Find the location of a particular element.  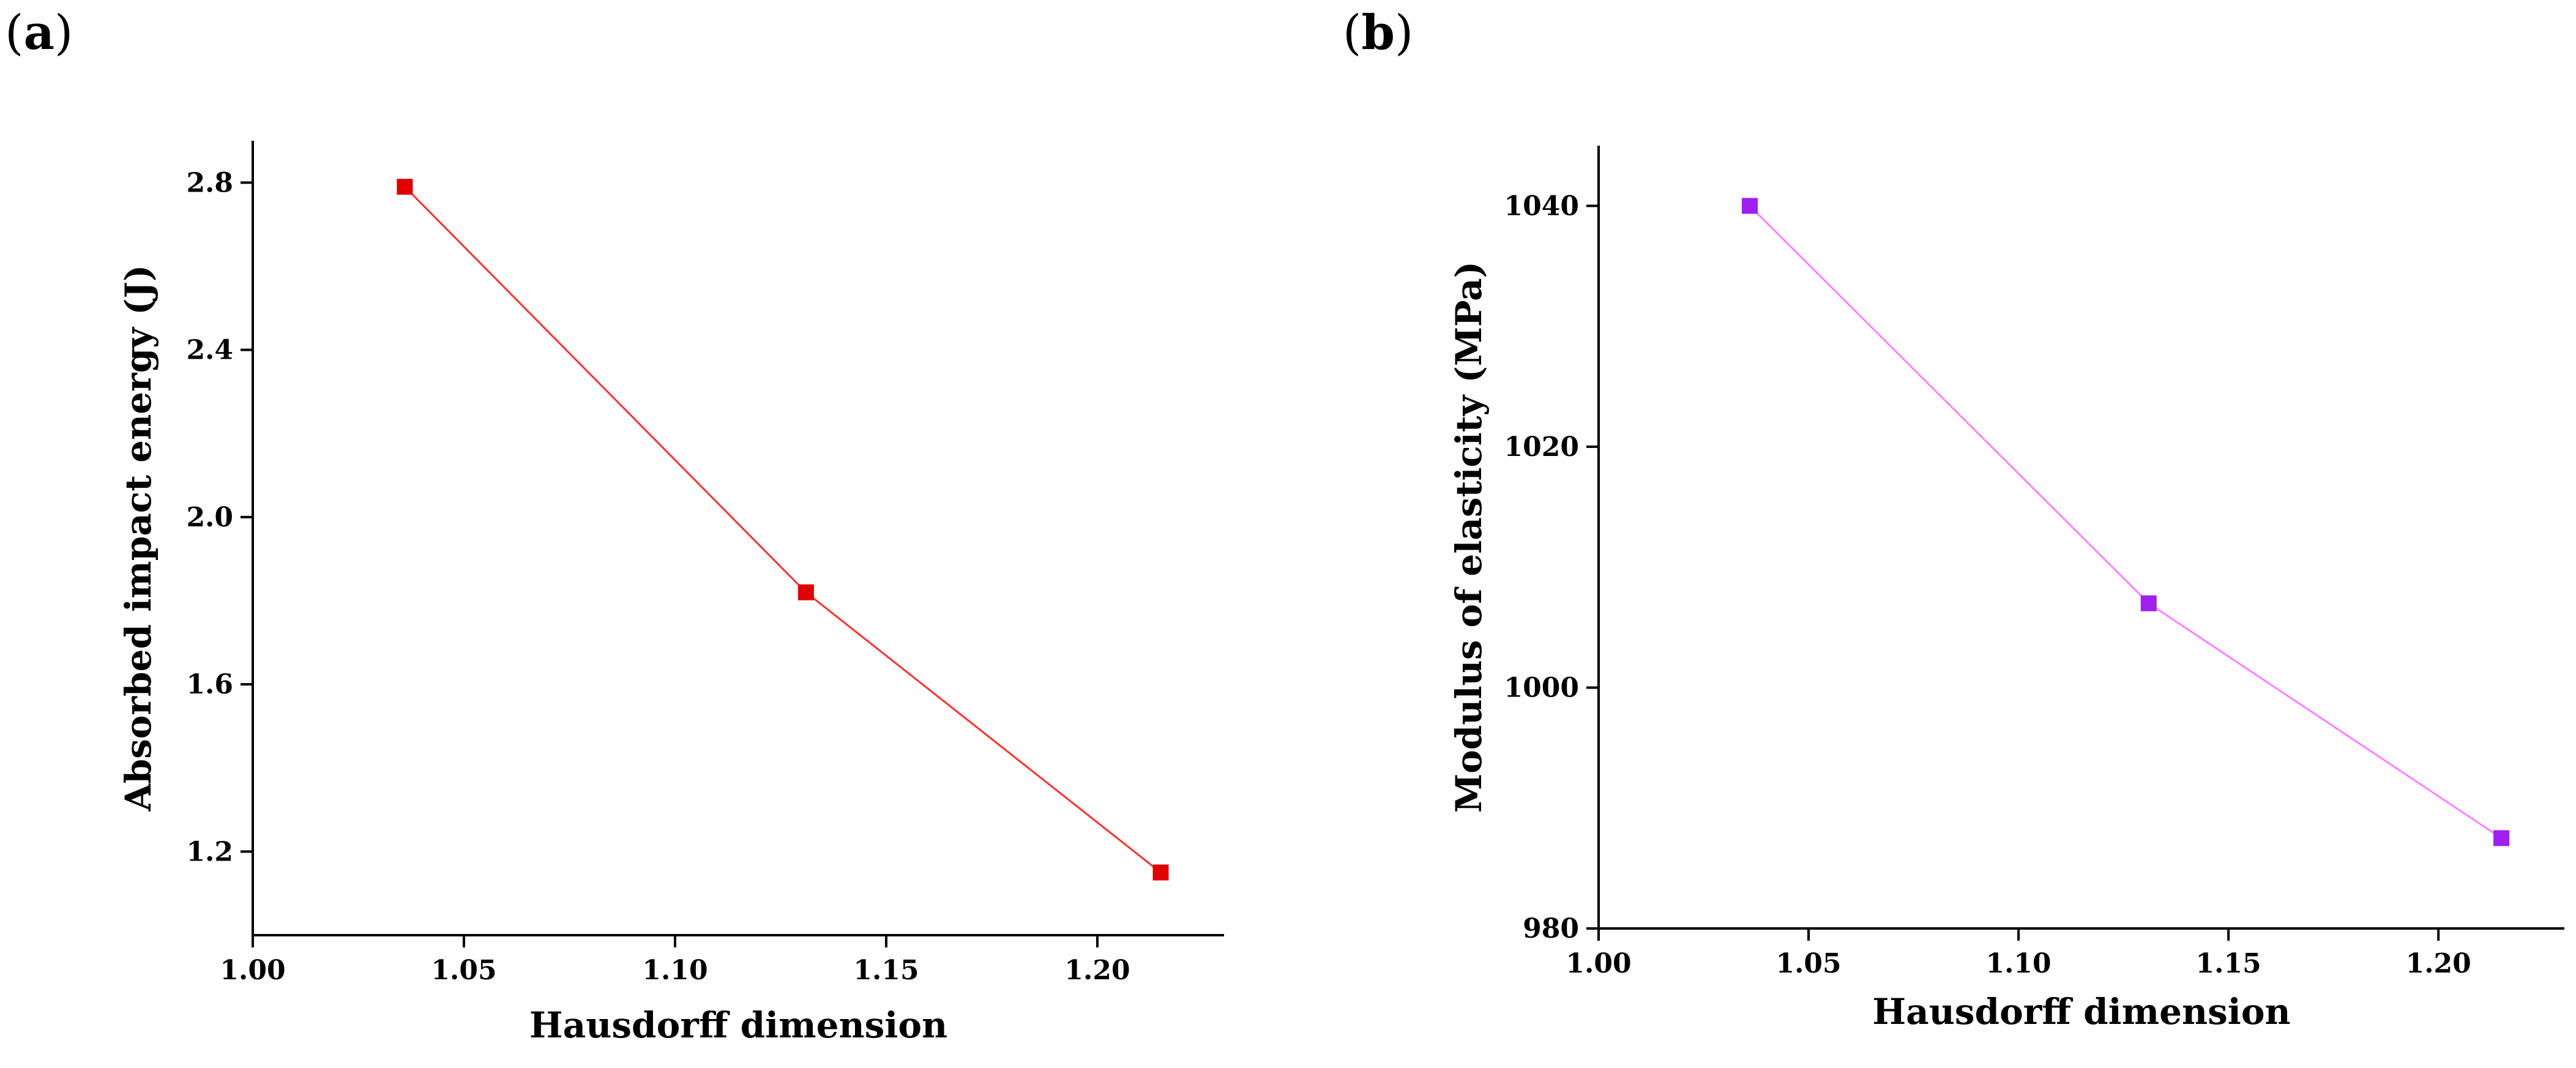

x-ticks-a: 1.00 1.05 1.10 1.15 1.20 is located at coordinates (675, 960).